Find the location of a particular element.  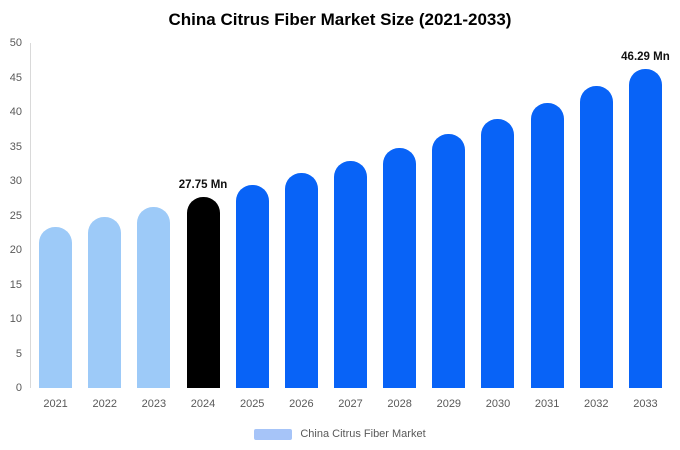

x-tick-label: 2032 is located at coordinates (596, 404).